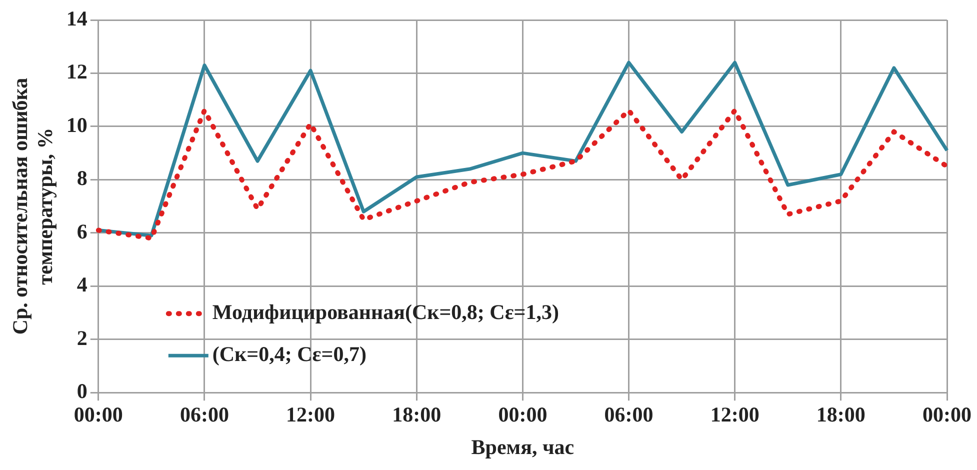 Image resolution: width=977 pixels, height=470 pixels. Describe the element at coordinates (82, 391) in the screenshot. I see `y-tick-label: 0` at that location.